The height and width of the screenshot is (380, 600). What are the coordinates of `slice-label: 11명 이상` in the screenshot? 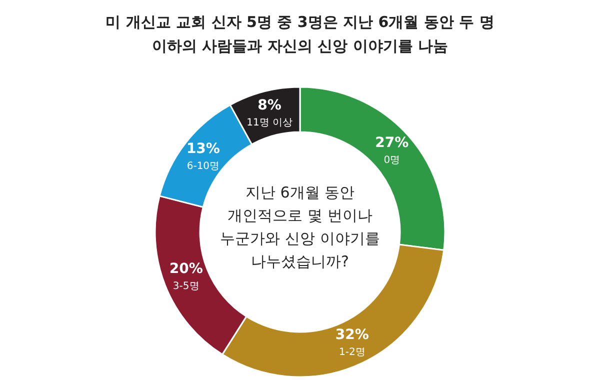 It's located at (269, 122).